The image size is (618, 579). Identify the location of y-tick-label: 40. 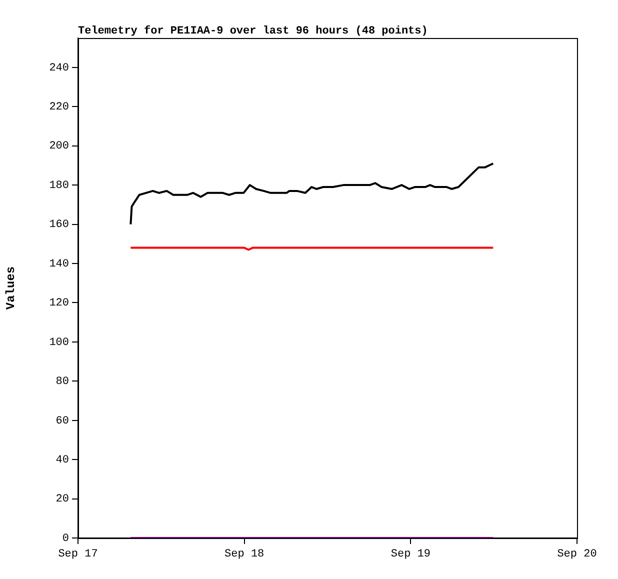
(62, 460).